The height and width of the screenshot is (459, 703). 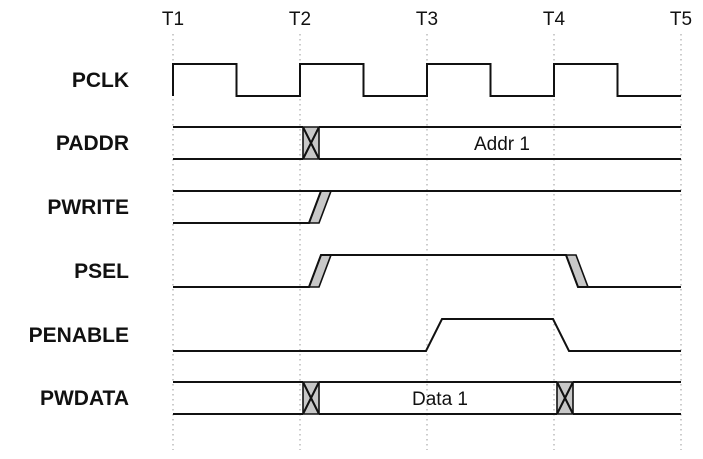 I want to click on signal-pclk: PCLK, so click(x=376, y=80).